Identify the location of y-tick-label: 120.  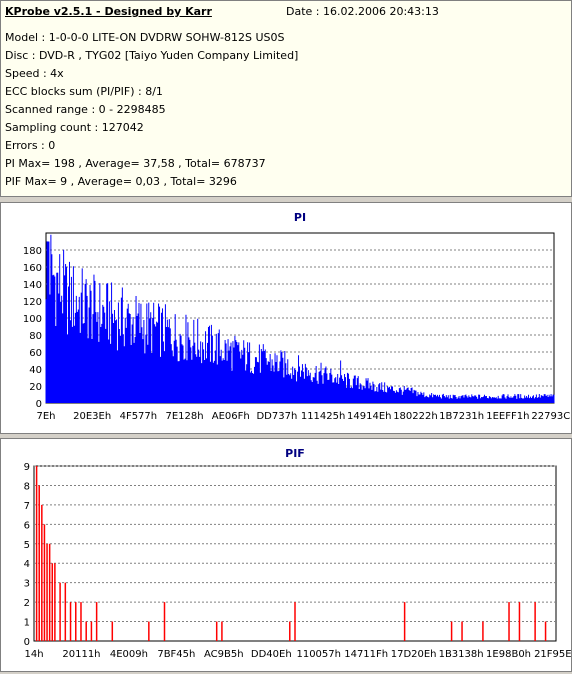
(32, 302).